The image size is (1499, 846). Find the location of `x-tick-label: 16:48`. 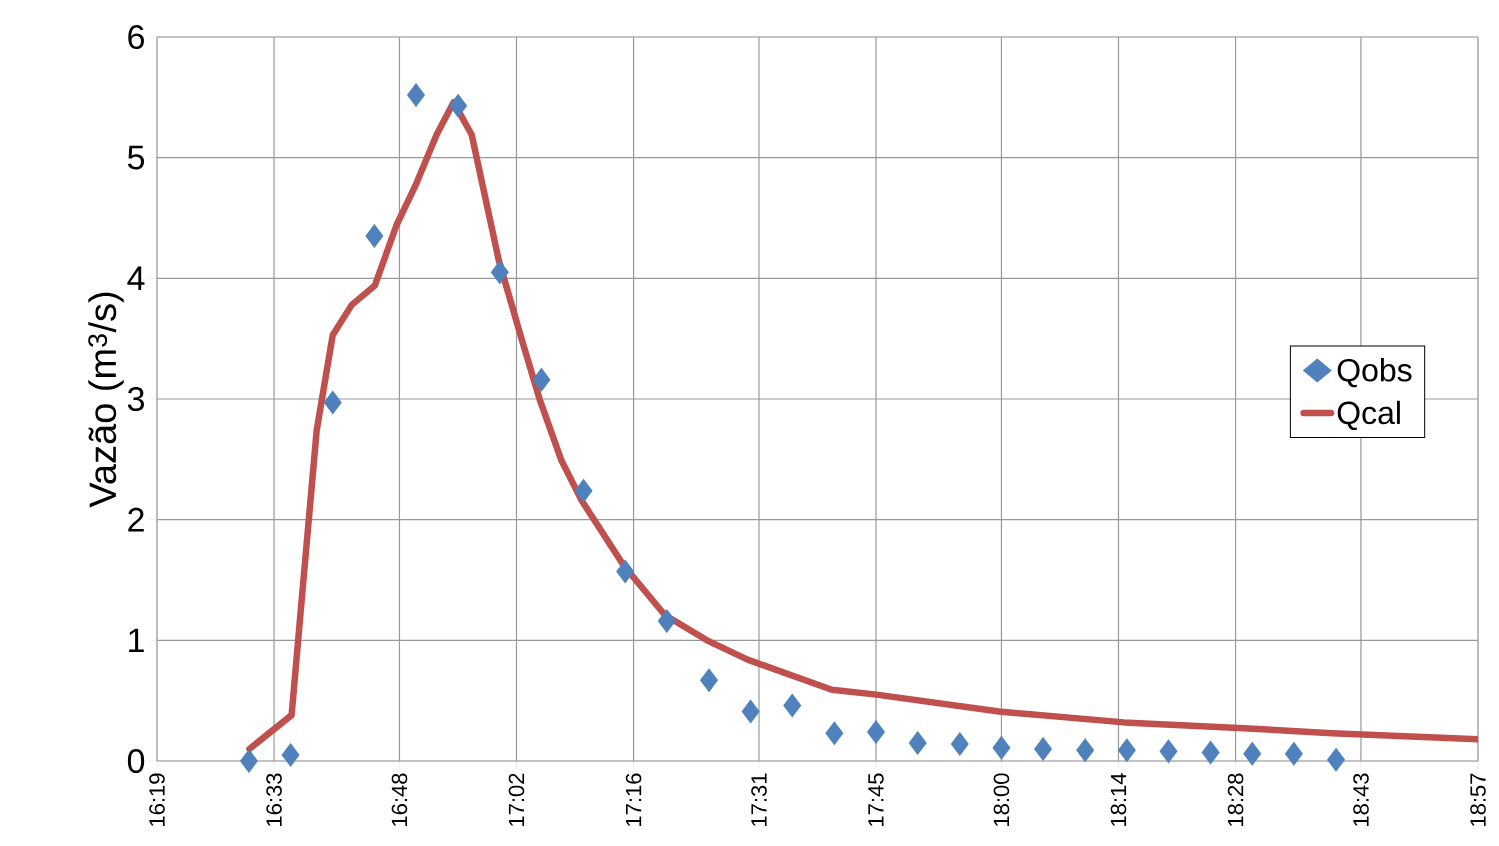

x-tick-label: 16:48 is located at coordinates (399, 799).